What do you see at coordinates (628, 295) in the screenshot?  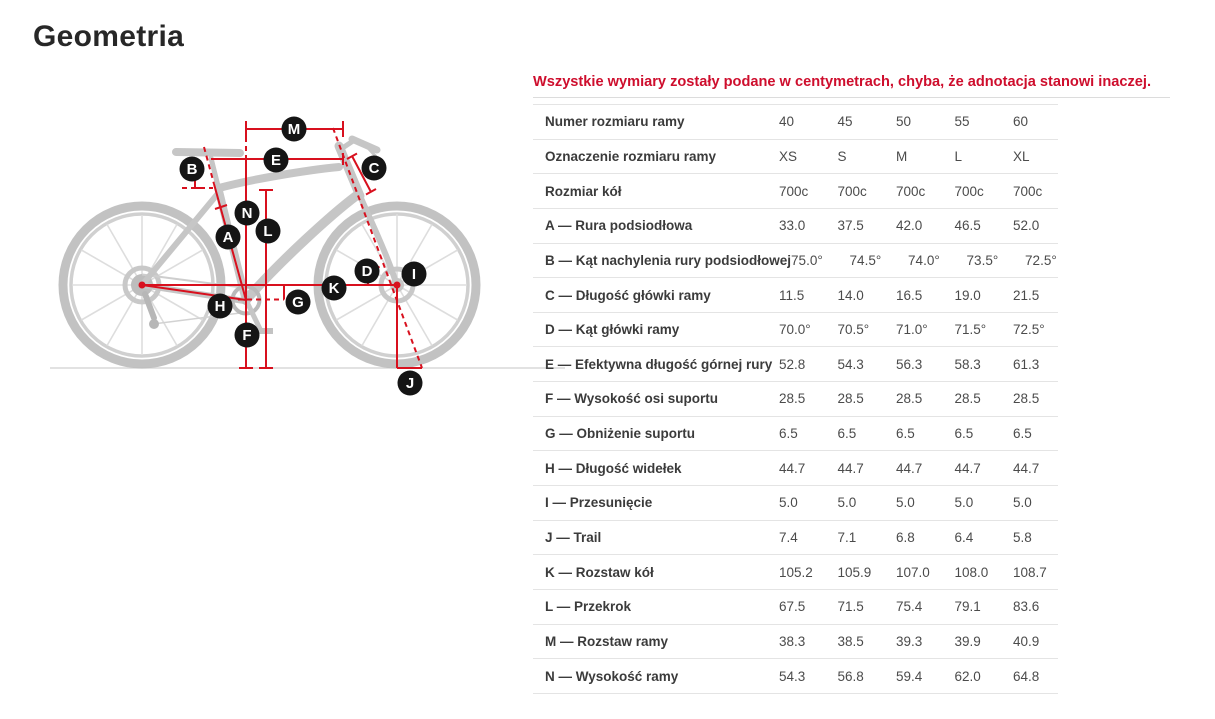 I see `row-label: C — Długość główki ramy` at bounding box center [628, 295].